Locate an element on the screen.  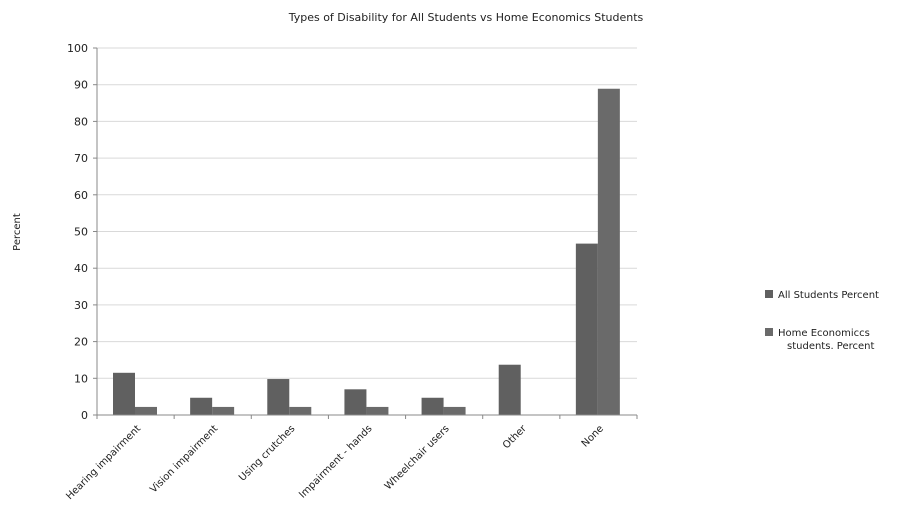
x-tick-label: Hearing impairment is located at coordinates (103, 462).